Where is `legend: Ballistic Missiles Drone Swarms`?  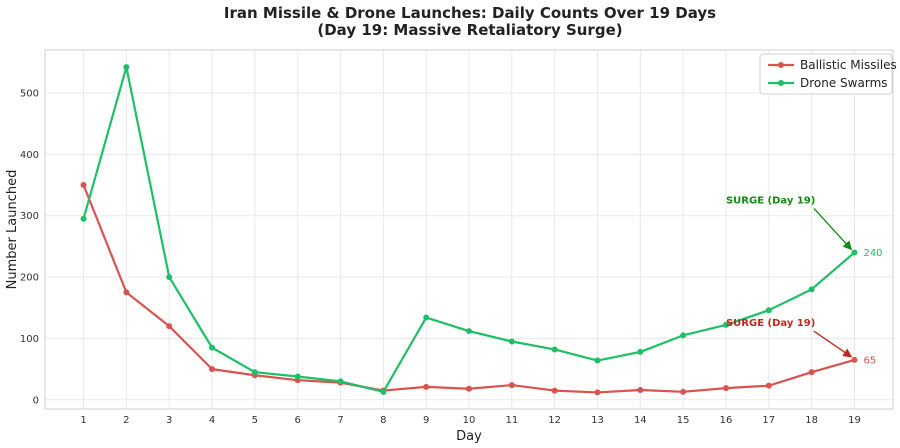 legend: Ballistic Missiles Drone Swarms is located at coordinates (828, 74).